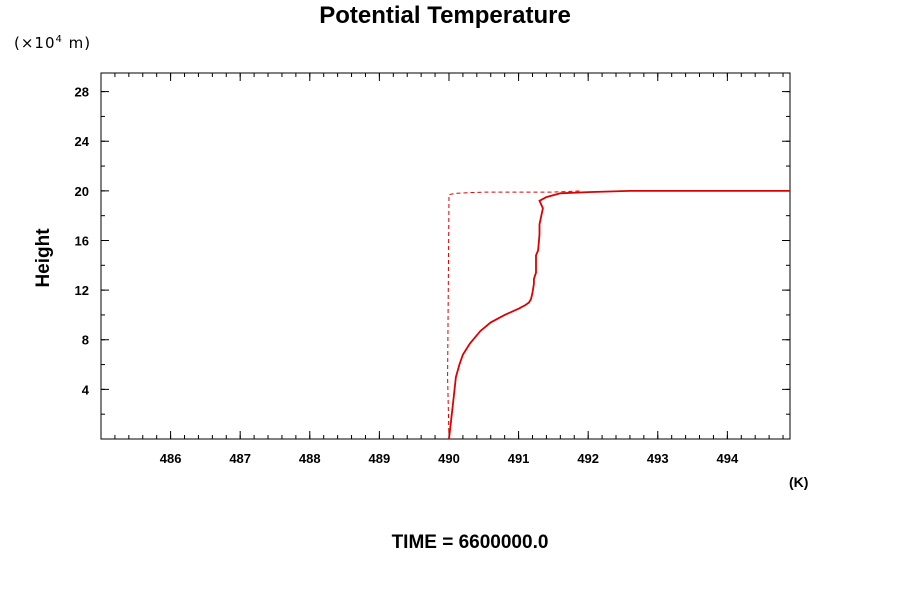 The height and width of the screenshot is (600, 900). Describe the element at coordinates (519, 458) in the screenshot. I see `x-tick-label: 491` at that location.